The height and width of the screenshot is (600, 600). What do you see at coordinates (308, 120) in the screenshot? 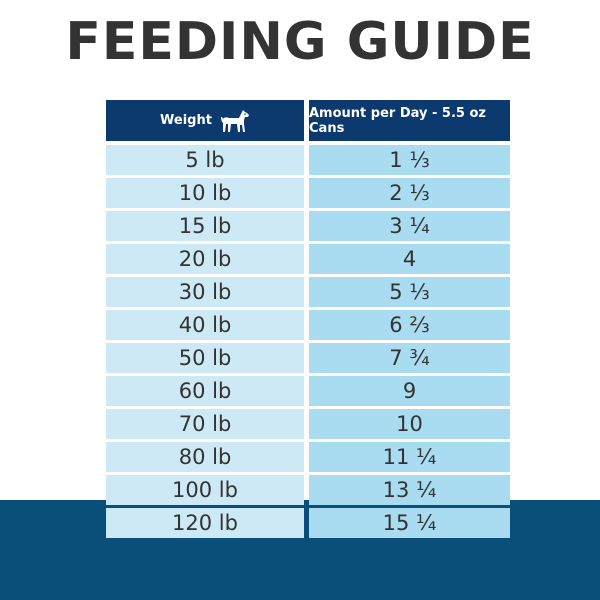
I see `table-header-row: Weight Amount per Day - 5.5 oz Cans` at bounding box center [308, 120].